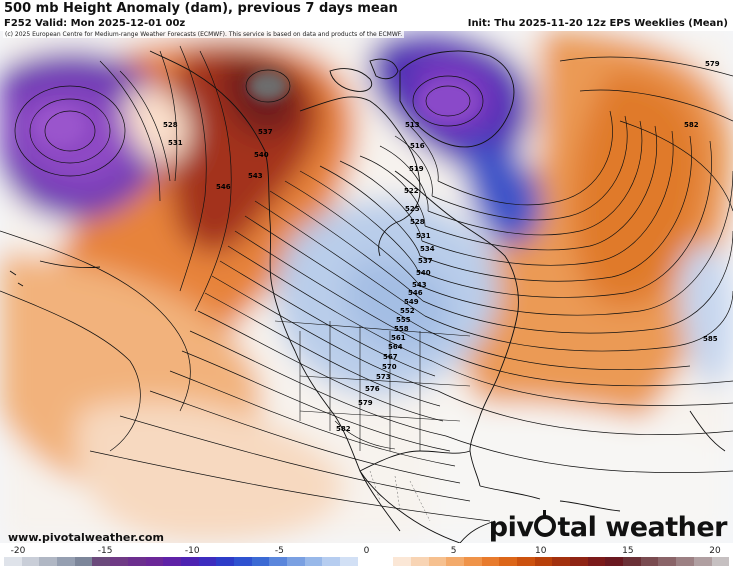  What do you see at coordinates (411, 191) in the screenshot?
I see `contour-label: 522` at bounding box center [411, 191].